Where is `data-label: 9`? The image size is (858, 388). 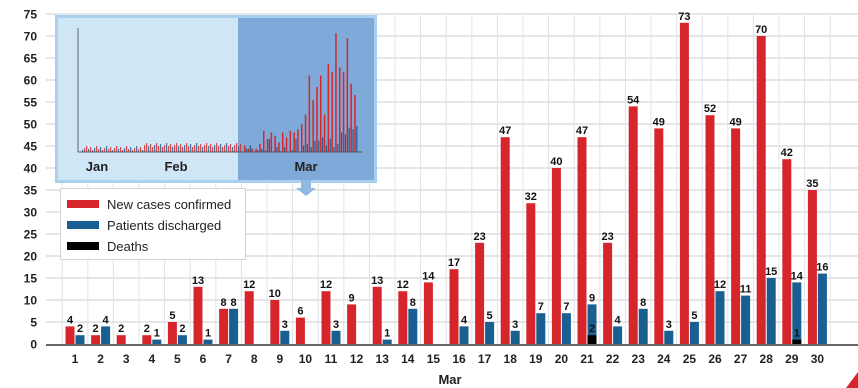 data-label: 9 is located at coordinates (592, 298).